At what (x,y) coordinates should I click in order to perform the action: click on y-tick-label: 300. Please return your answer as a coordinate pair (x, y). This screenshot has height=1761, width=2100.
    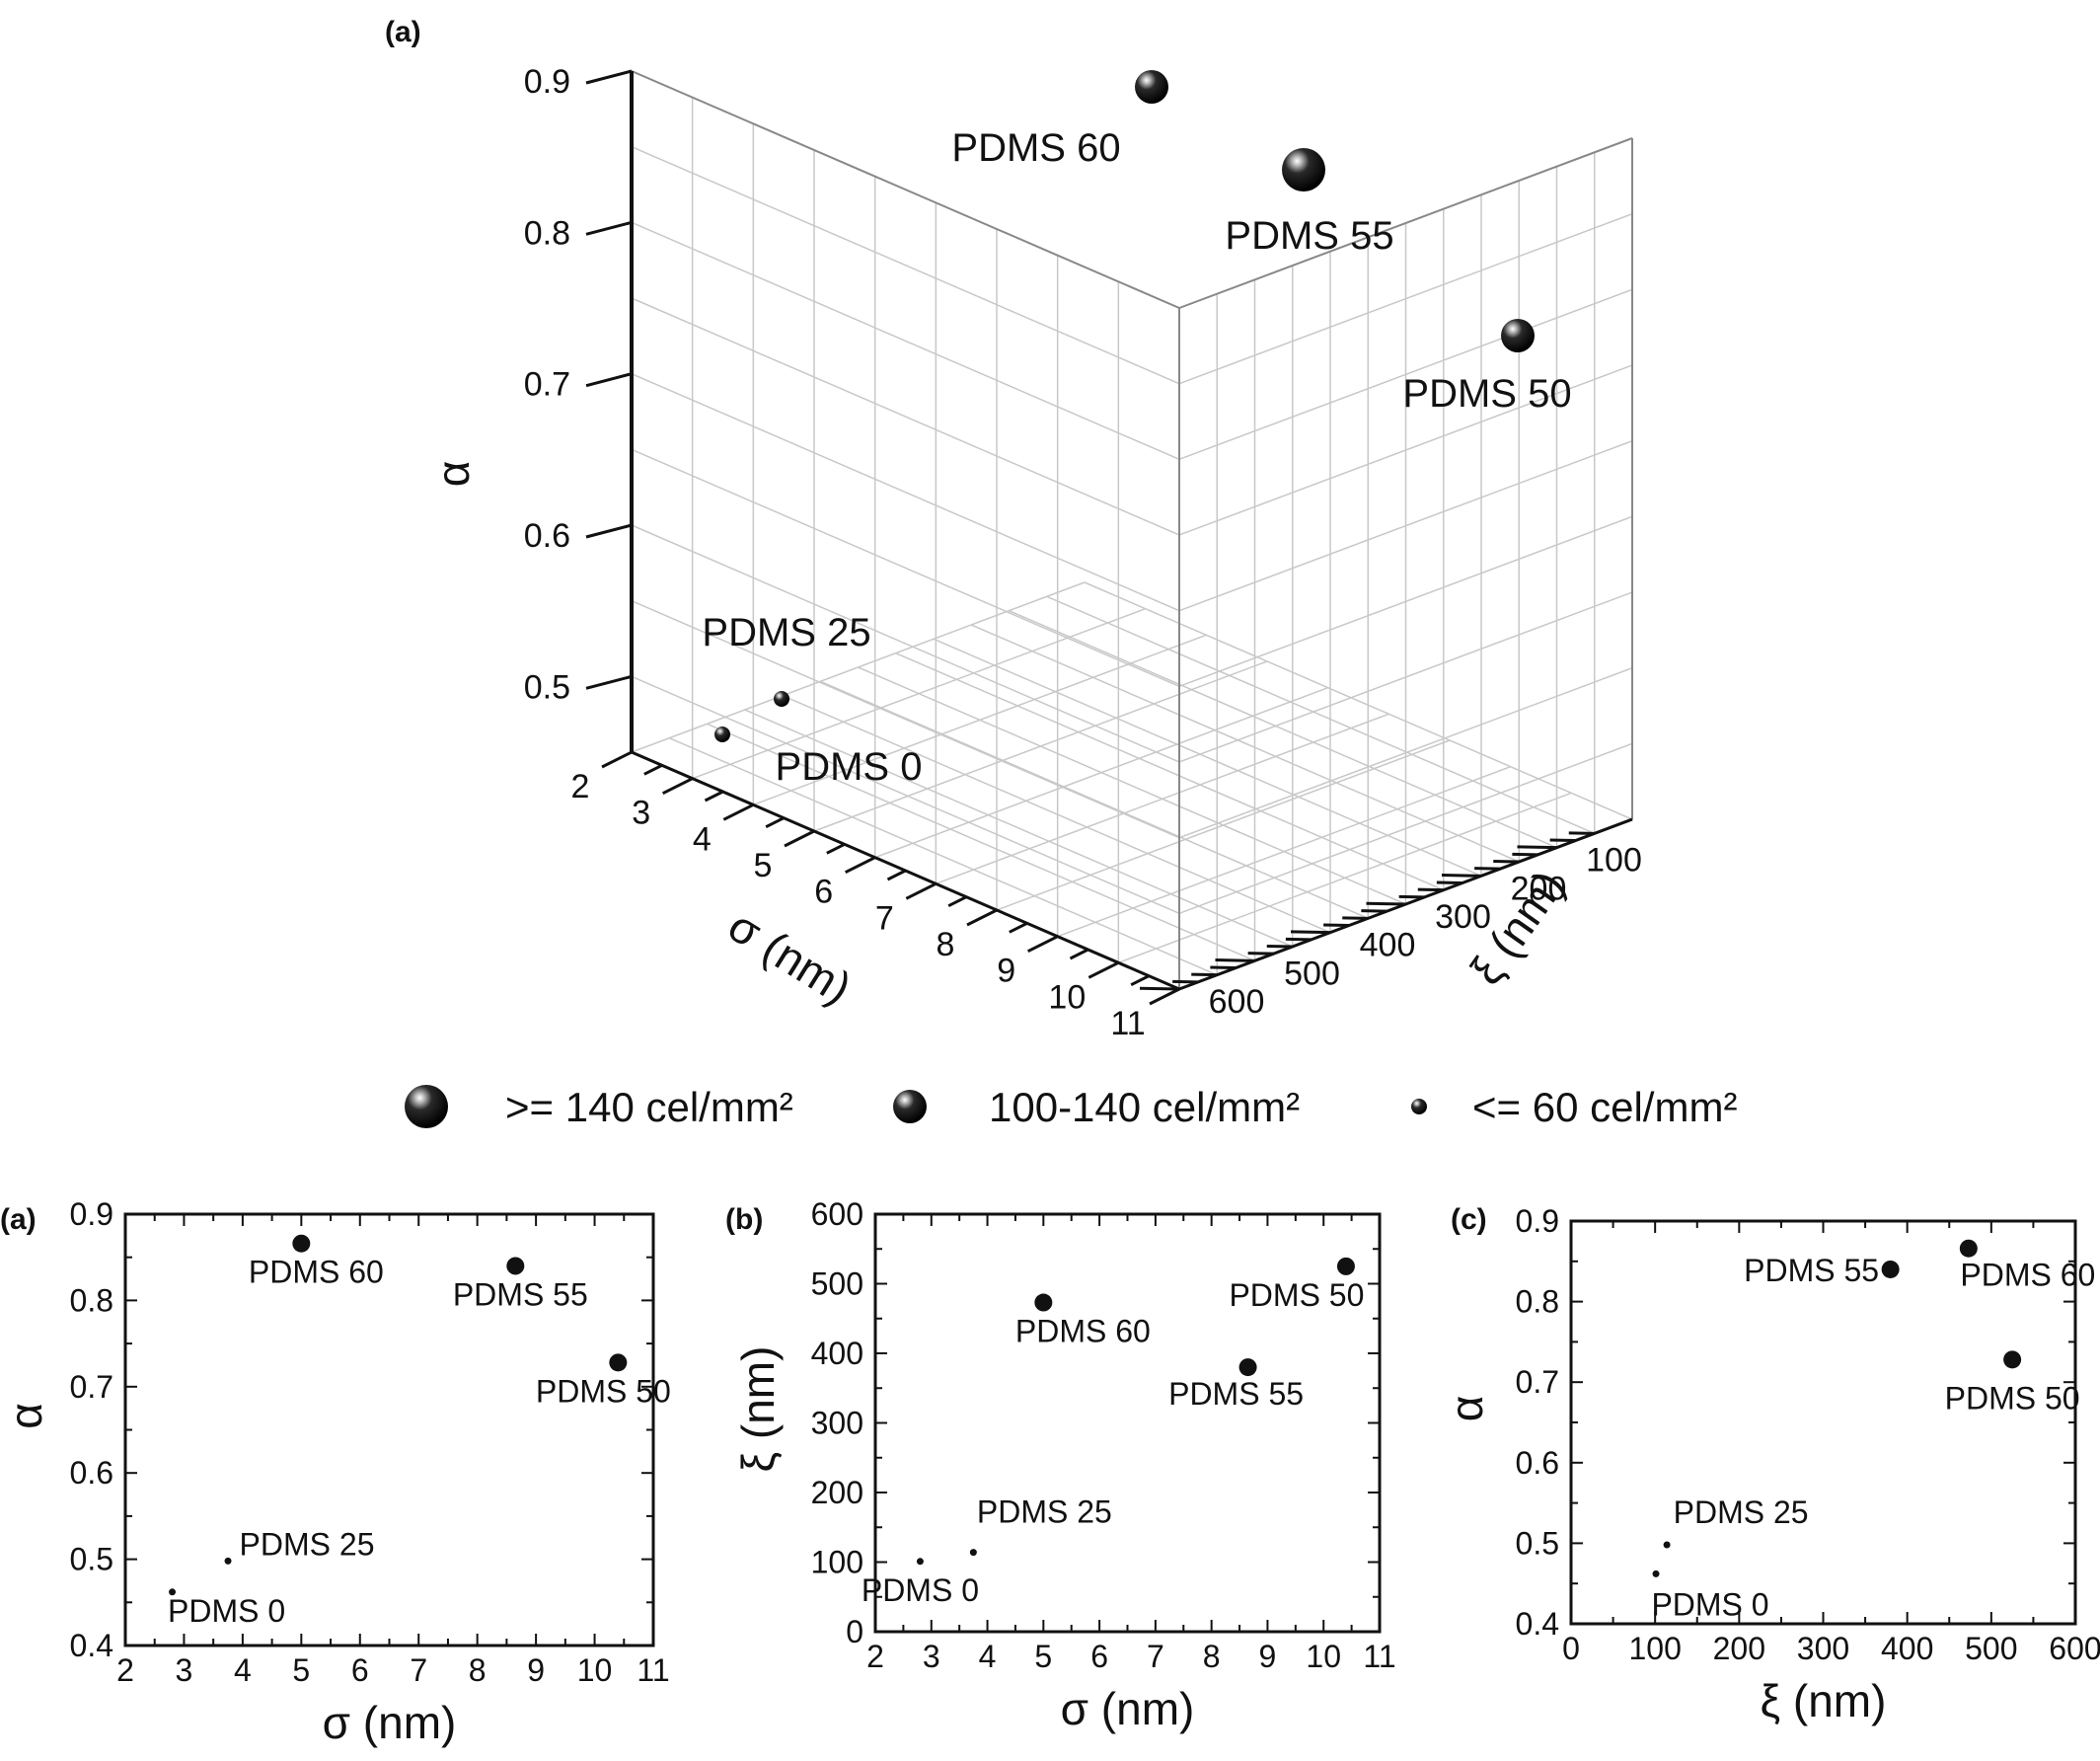
    Looking at the image, I should click on (837, 1423).